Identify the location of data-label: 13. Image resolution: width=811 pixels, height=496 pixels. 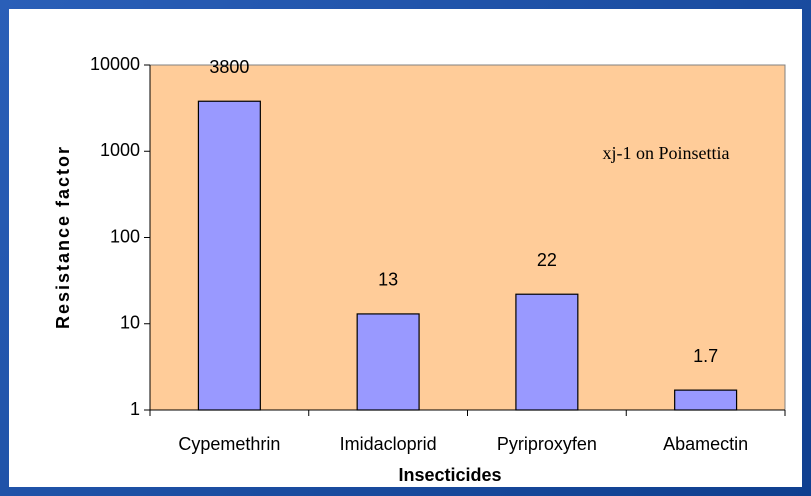
(388, 280).